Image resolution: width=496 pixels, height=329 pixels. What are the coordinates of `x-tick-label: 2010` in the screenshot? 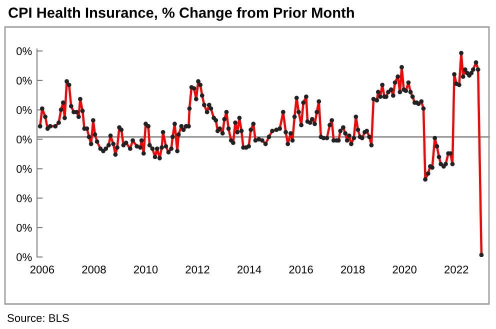 It's located at (146, 270).